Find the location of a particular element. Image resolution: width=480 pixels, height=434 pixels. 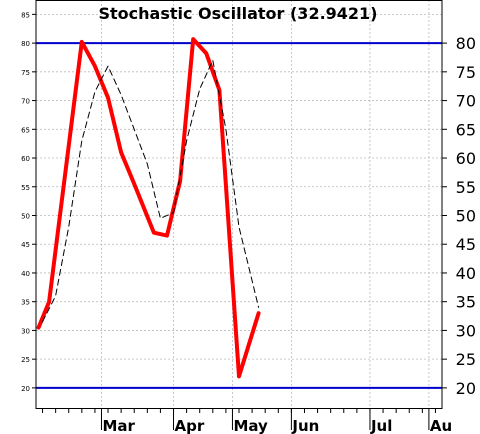

y-tick-label-left: 20 is located at coordinates (25, 389).